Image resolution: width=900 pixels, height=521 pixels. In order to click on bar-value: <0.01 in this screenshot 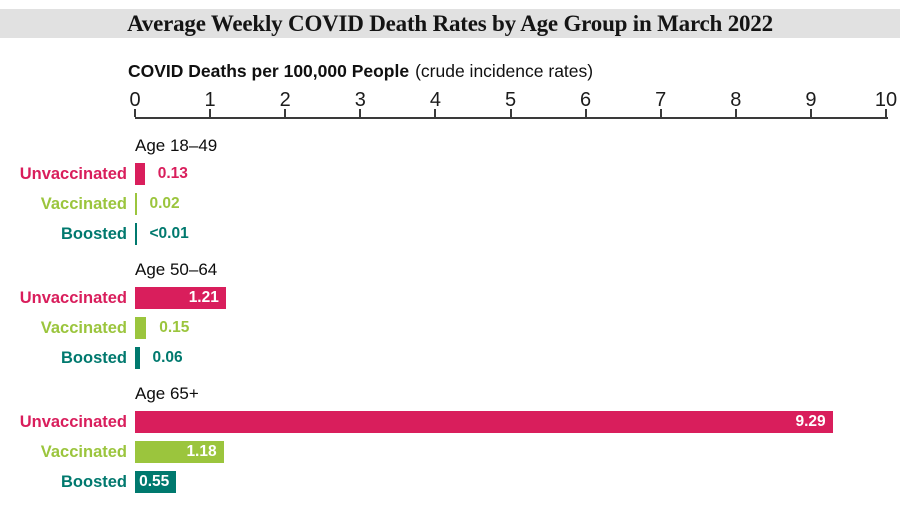, I will do `click(169, 233)`.